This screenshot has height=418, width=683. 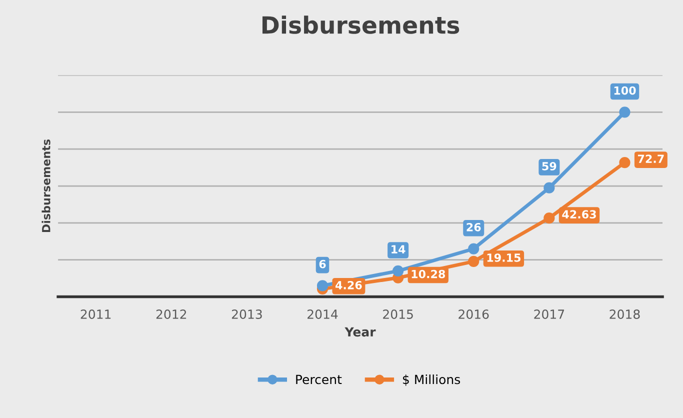 What do you see at coordinates (360, 332) in the screenshot?
I see `x-axis-title: Year` at bounding box center [360, 332].